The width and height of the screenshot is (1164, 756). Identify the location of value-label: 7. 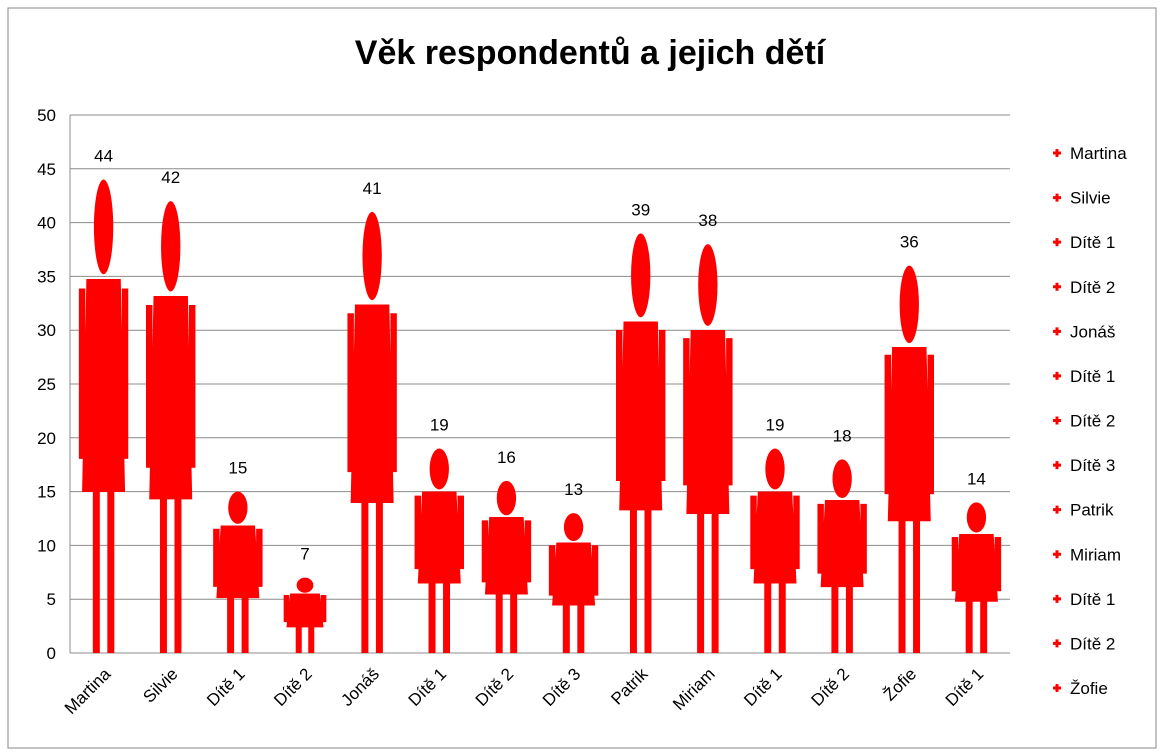
(304, 554).